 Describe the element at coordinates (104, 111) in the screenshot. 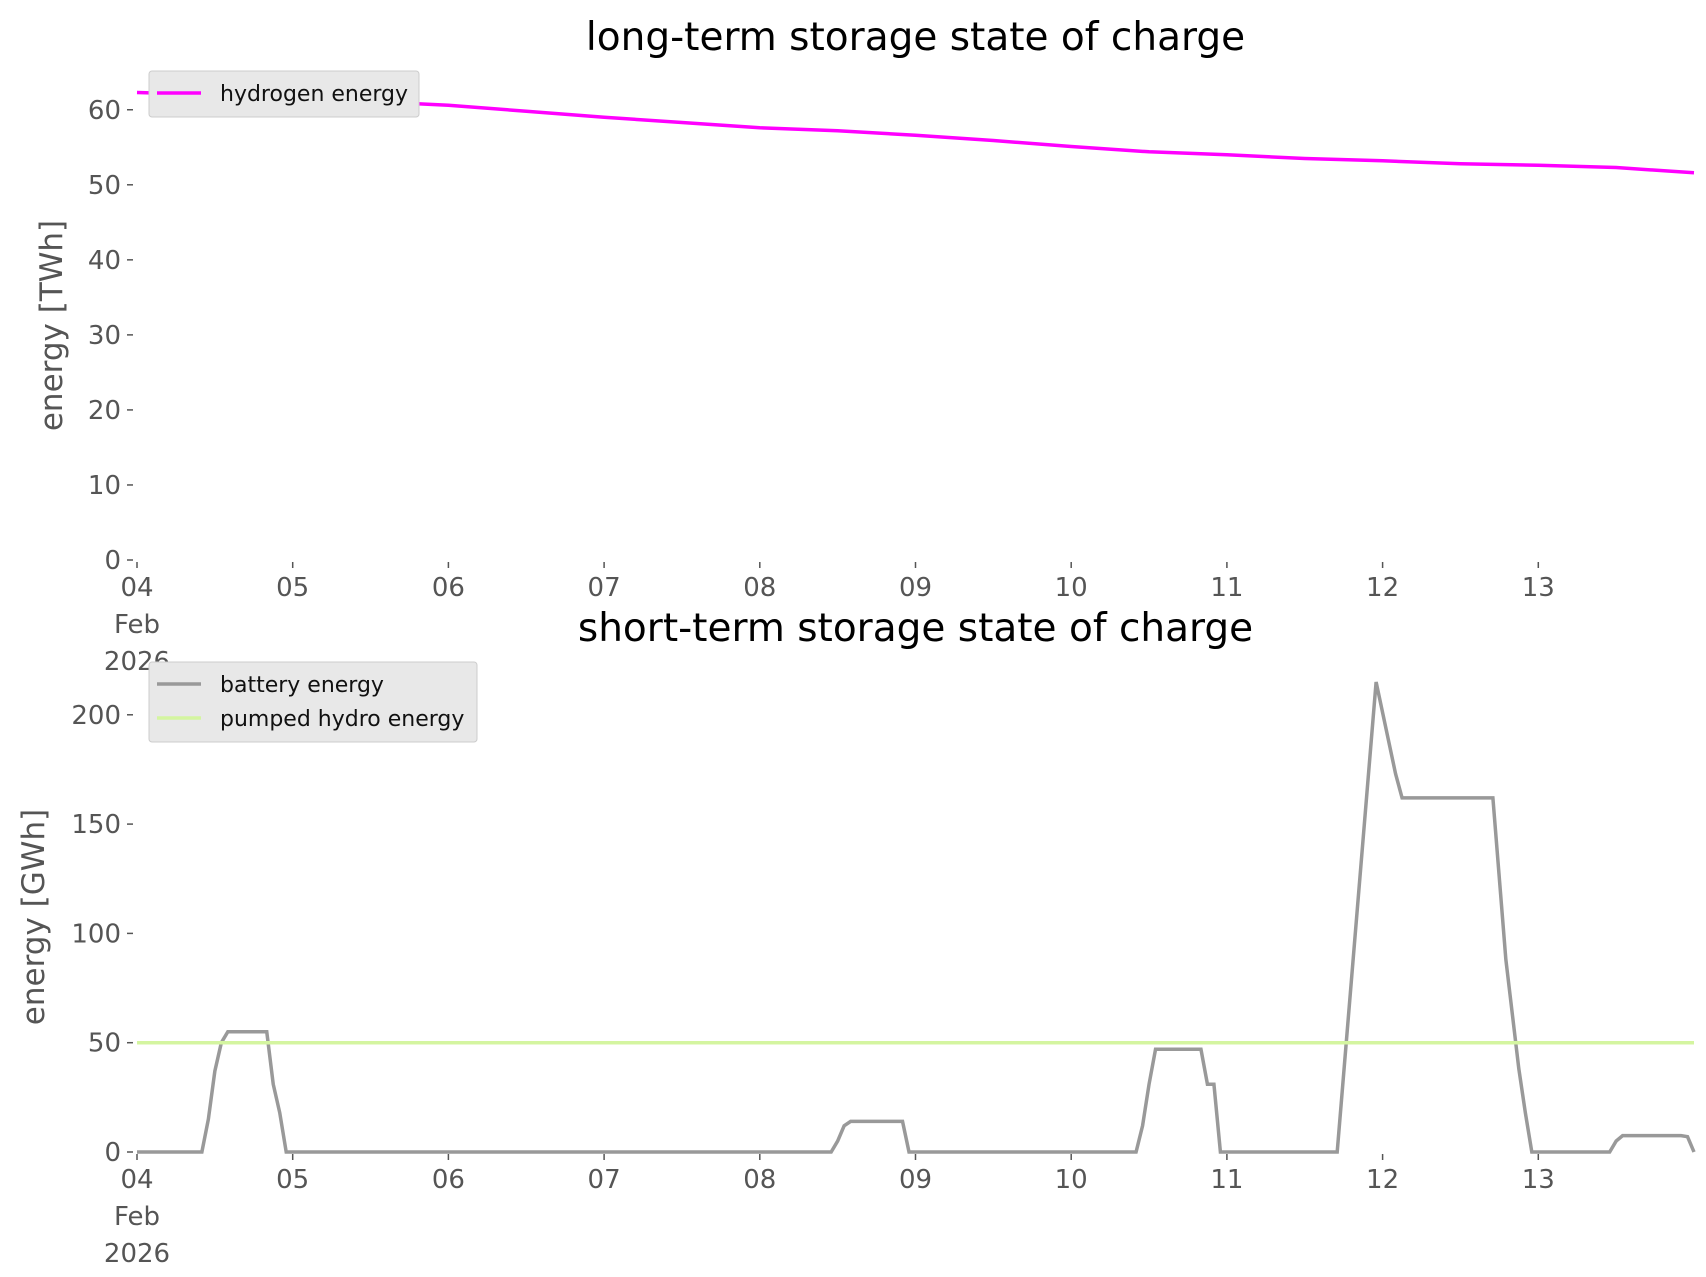

I see `y-tick-label: 60` at that location.